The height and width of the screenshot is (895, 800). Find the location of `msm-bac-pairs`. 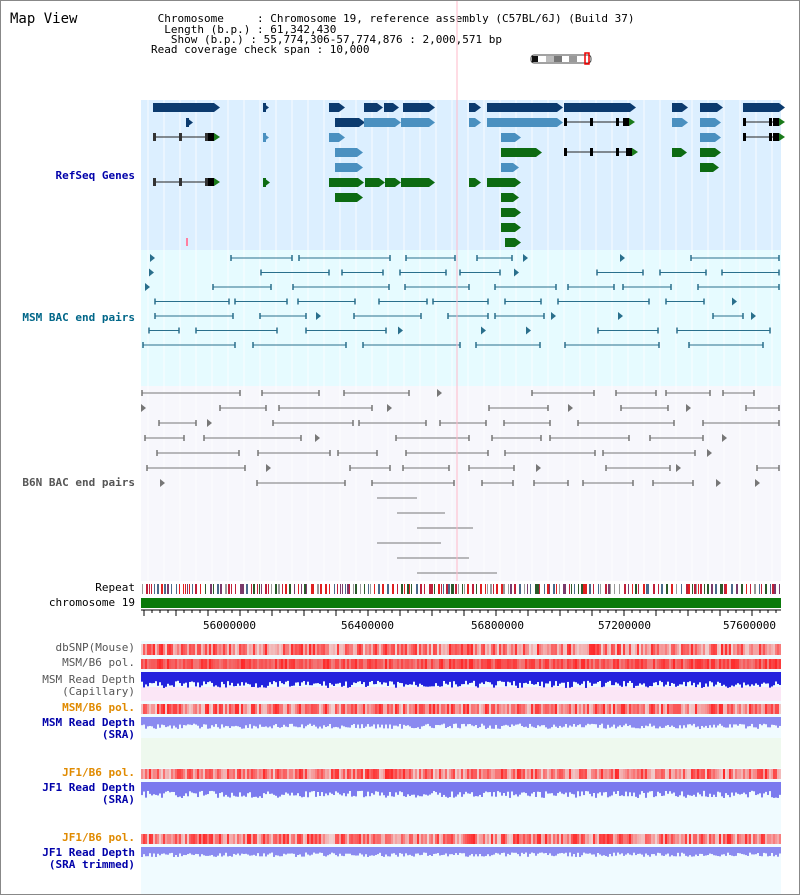

msm-bac-pairs is located at coordinates (461, 301).